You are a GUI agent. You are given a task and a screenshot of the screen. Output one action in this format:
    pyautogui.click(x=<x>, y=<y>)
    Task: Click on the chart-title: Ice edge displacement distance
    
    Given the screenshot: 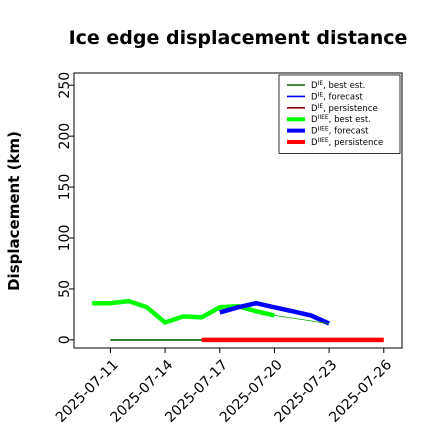 What is the action you would take?
    pyautogui.click(x=238, y=38)
    